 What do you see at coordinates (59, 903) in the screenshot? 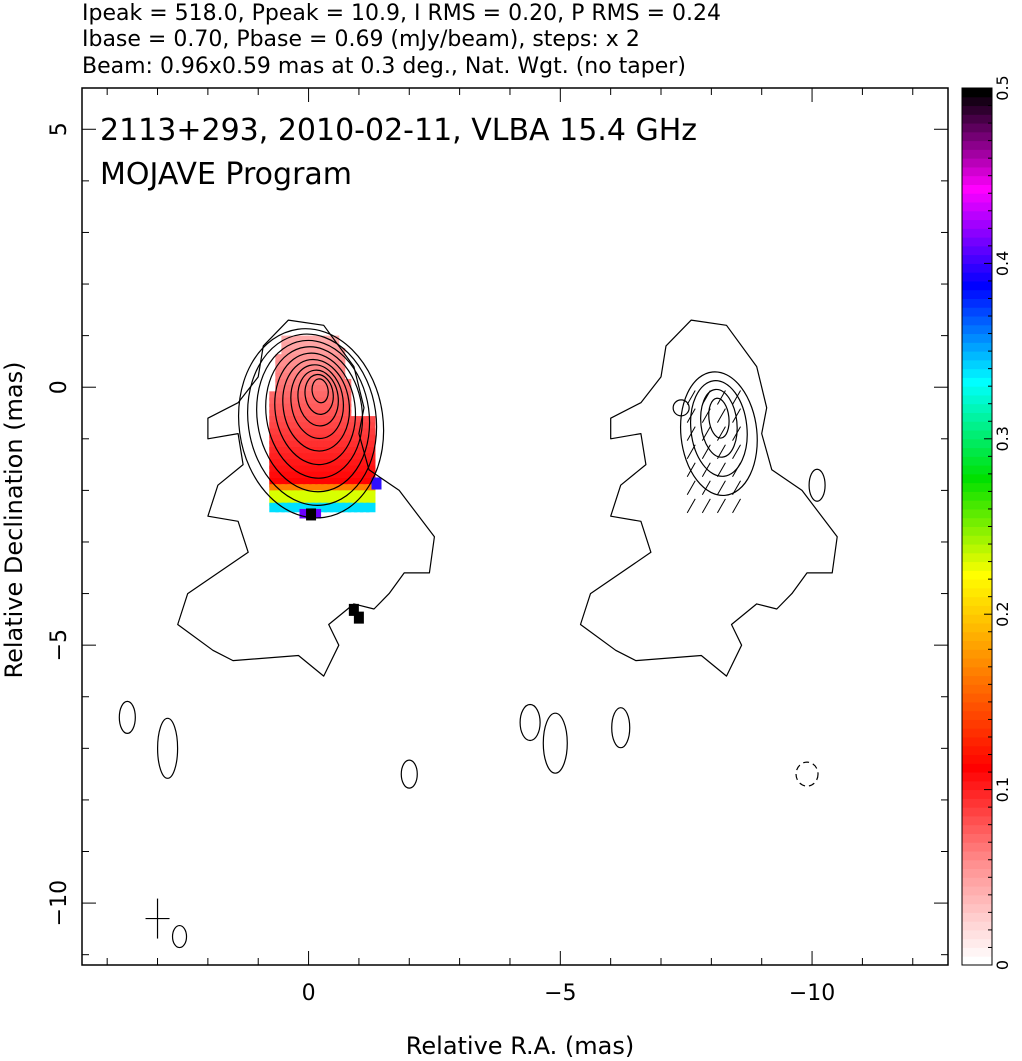
I see `y-tick-label: −10` at bounding box center [59, 903].